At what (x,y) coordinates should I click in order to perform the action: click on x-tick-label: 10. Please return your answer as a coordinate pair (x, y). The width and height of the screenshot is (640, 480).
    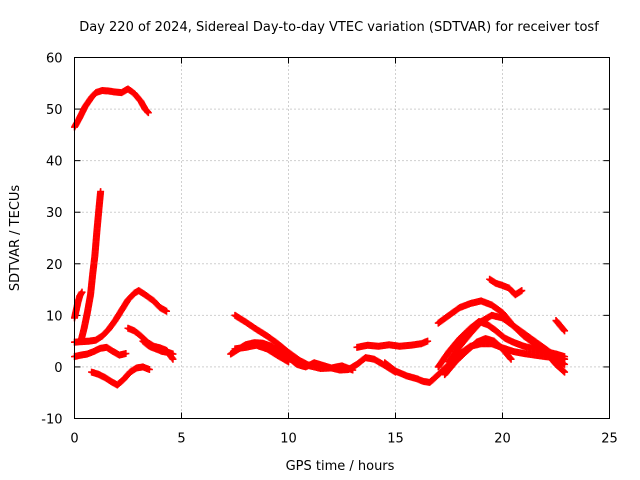
    Looking at the image, I should click on (288, 439).